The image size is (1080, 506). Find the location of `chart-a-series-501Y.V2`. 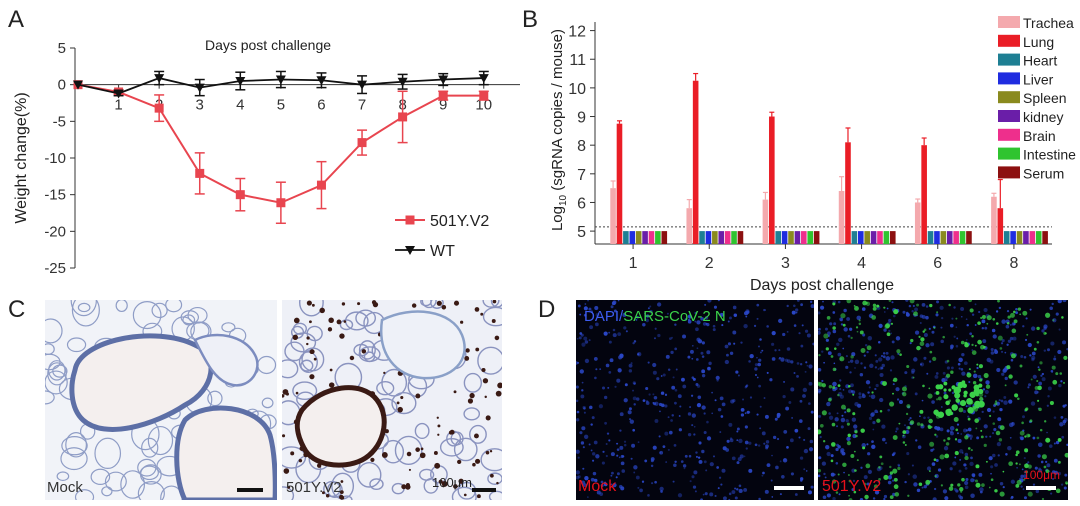

chart-a-series-501Y.V2 is located at coordinates (281, 152).